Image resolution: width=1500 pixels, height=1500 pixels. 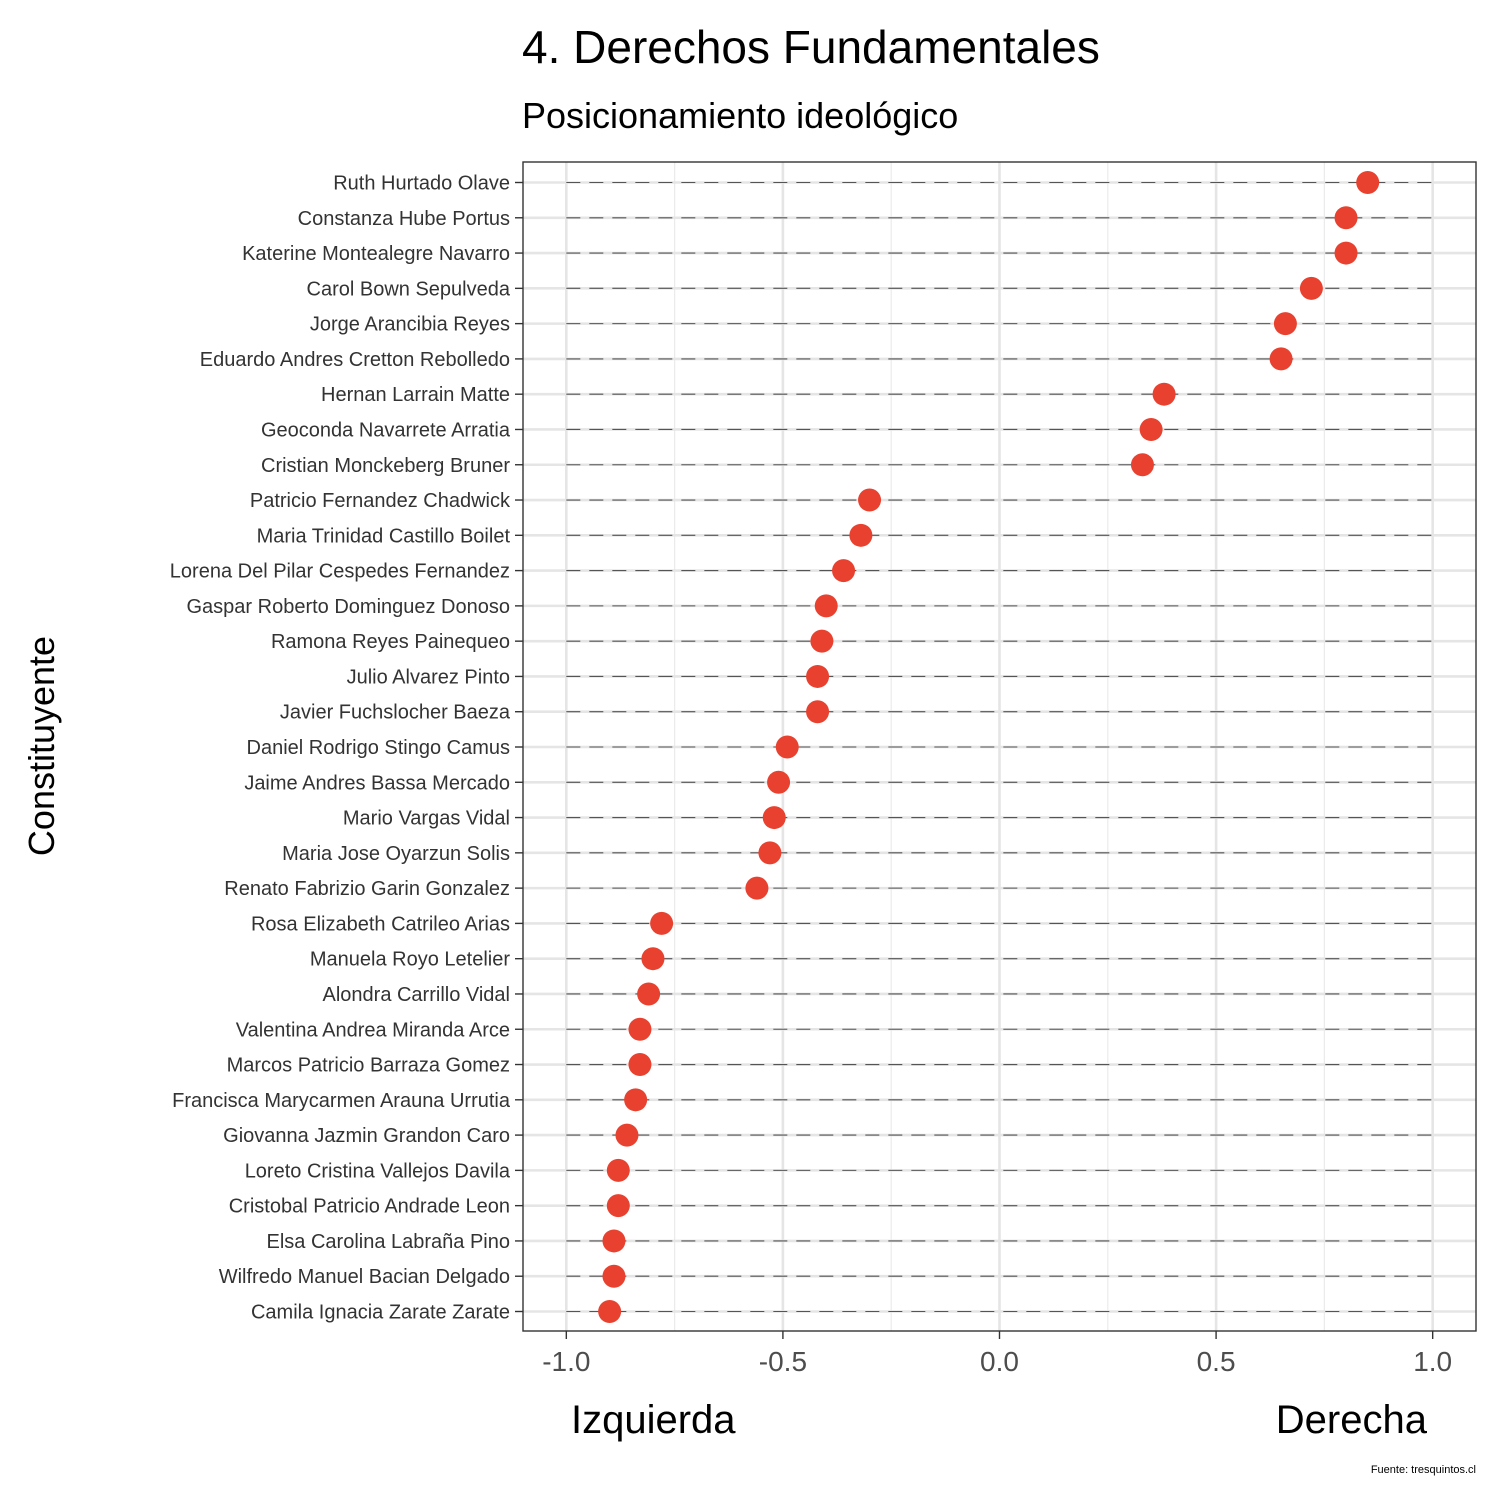 What do you see at coordinates (373, 1030) in the screenshot?
I see `y-tick-label: Valentina Andrea Miranda Arce` at bounding box center [373, 1030].